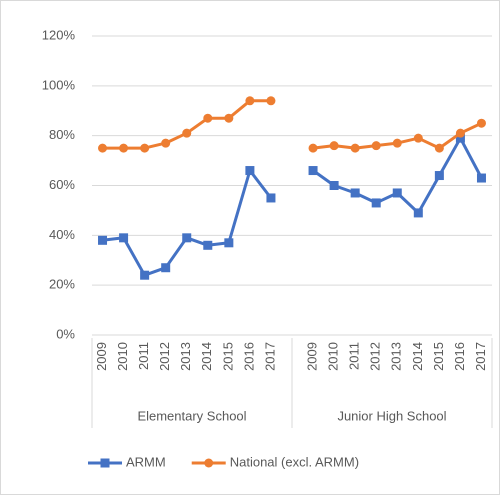  Describe the element at coordinates (62, 284) in the screenshot. I see `y-tick-label: 20%` at that location.